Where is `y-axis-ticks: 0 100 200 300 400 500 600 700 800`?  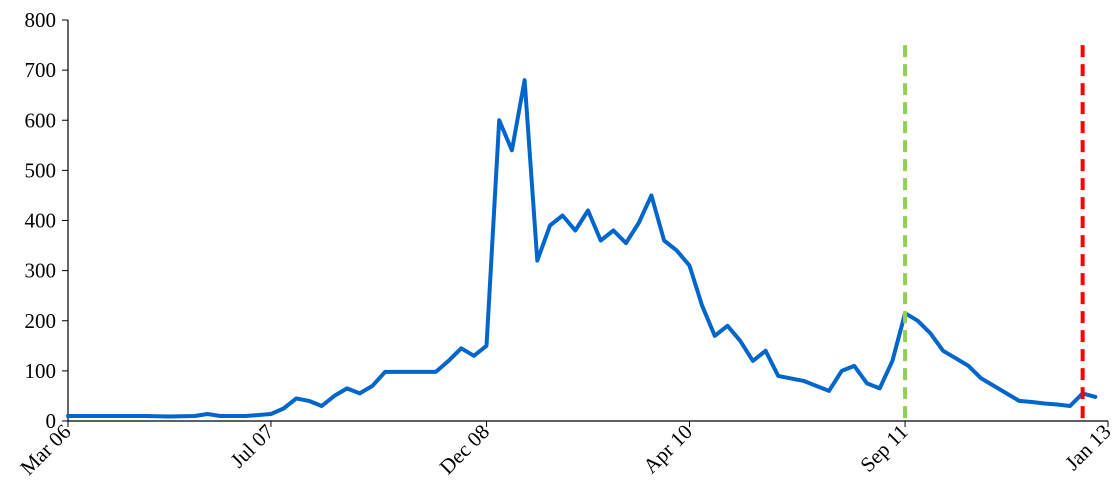
y-axis-ticks: 0 100 200 300 400 500 600 700 800 is located at coordinates (46, 220).